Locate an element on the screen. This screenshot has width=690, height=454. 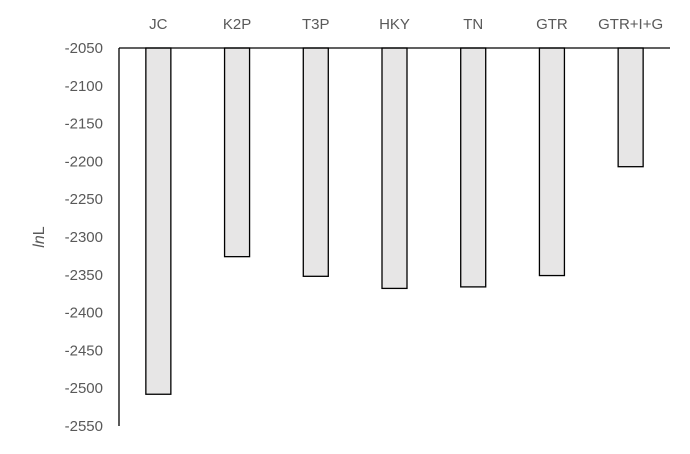
y-tick-label: -2100 is located at coordinates (84, 86).